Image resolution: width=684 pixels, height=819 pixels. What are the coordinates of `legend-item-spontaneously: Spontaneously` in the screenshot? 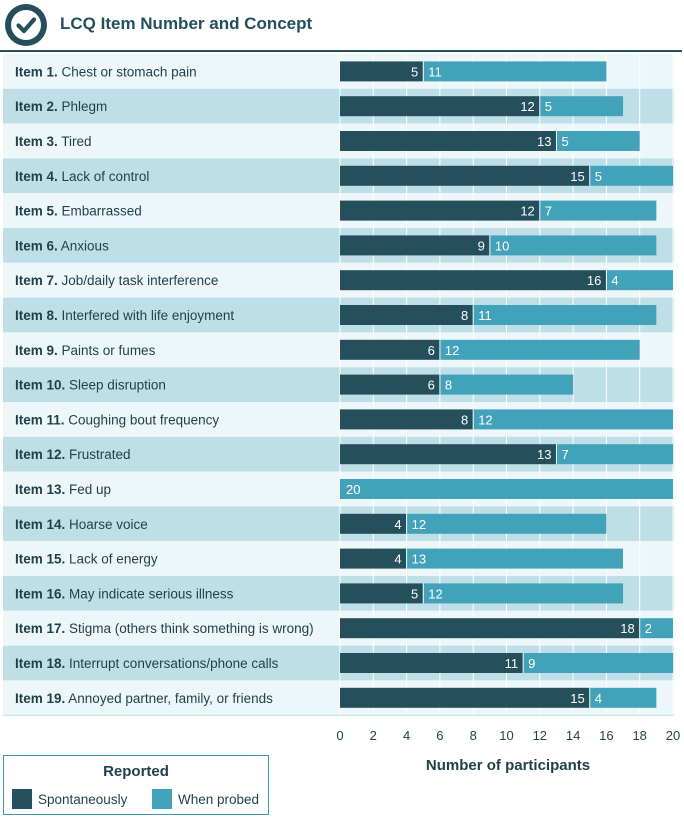 It's located at (69, 799).